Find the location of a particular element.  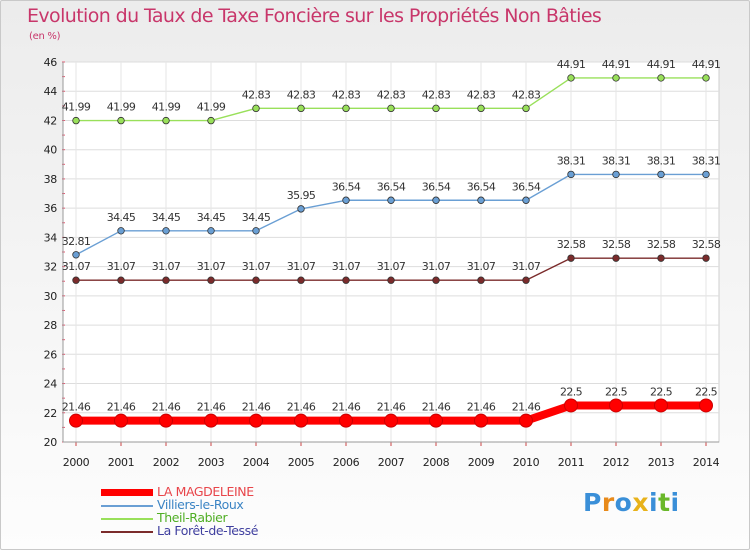

y-tick-label: 40 is located at coordinates (51, 150).